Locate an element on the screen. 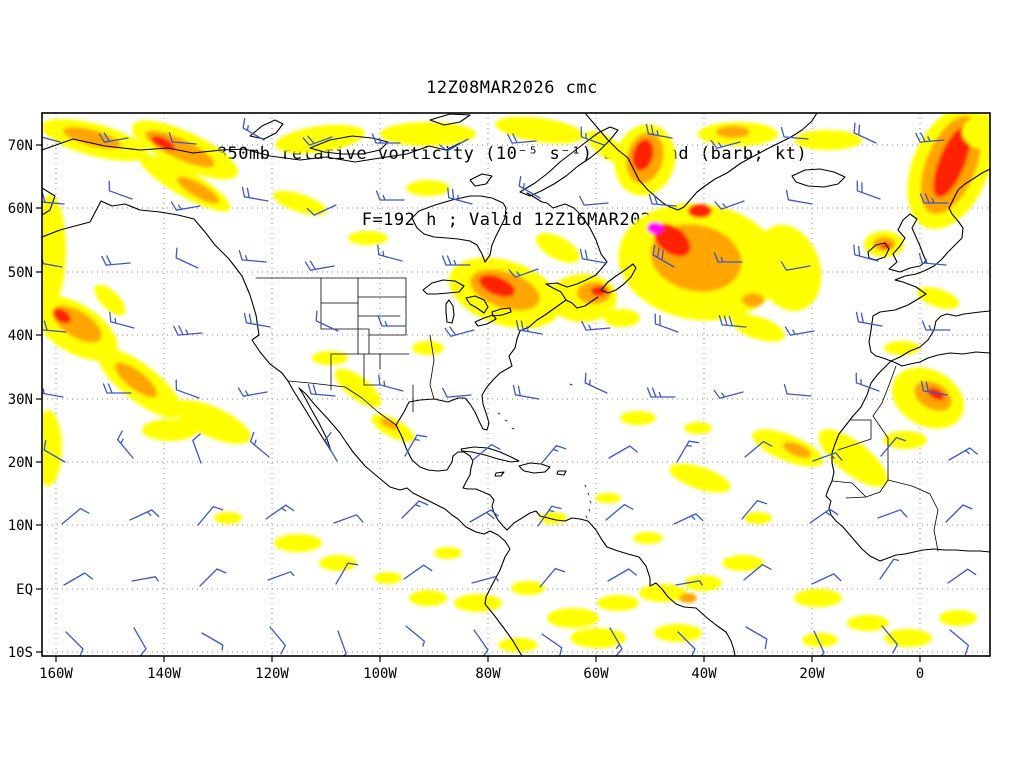  coastline-stlawrence-labrador is located at coordinates (567, 246).